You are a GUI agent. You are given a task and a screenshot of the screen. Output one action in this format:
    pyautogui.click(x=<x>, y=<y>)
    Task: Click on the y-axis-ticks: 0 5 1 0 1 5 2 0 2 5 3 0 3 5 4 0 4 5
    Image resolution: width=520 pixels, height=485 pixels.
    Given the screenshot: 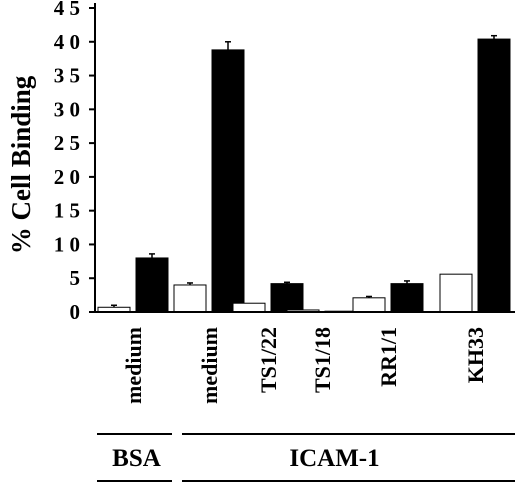 What is the action you would take?
    pyautogui.click(x=74, y=162)
    